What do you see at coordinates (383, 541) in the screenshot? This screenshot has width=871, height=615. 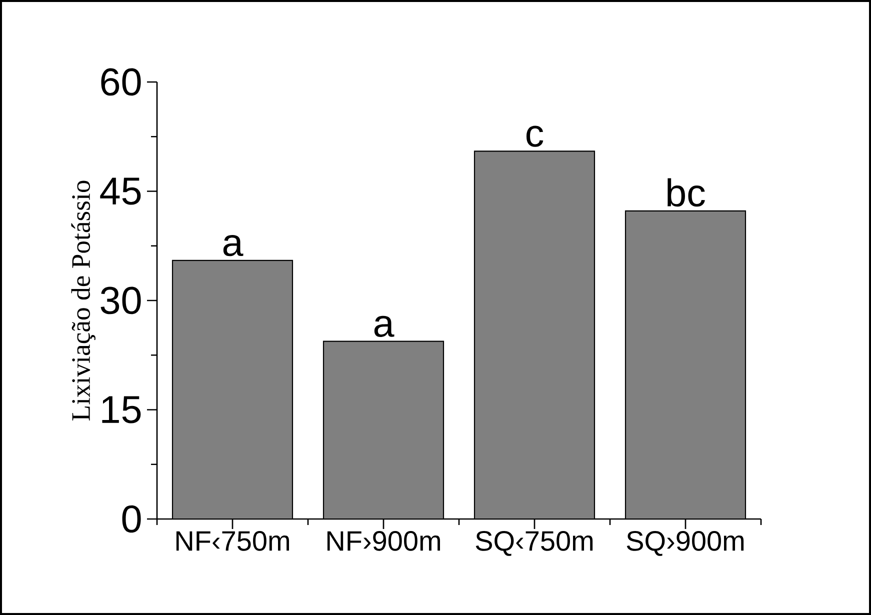 I see `x-tick-label: NF›900m` at bounding box center [383, 541].